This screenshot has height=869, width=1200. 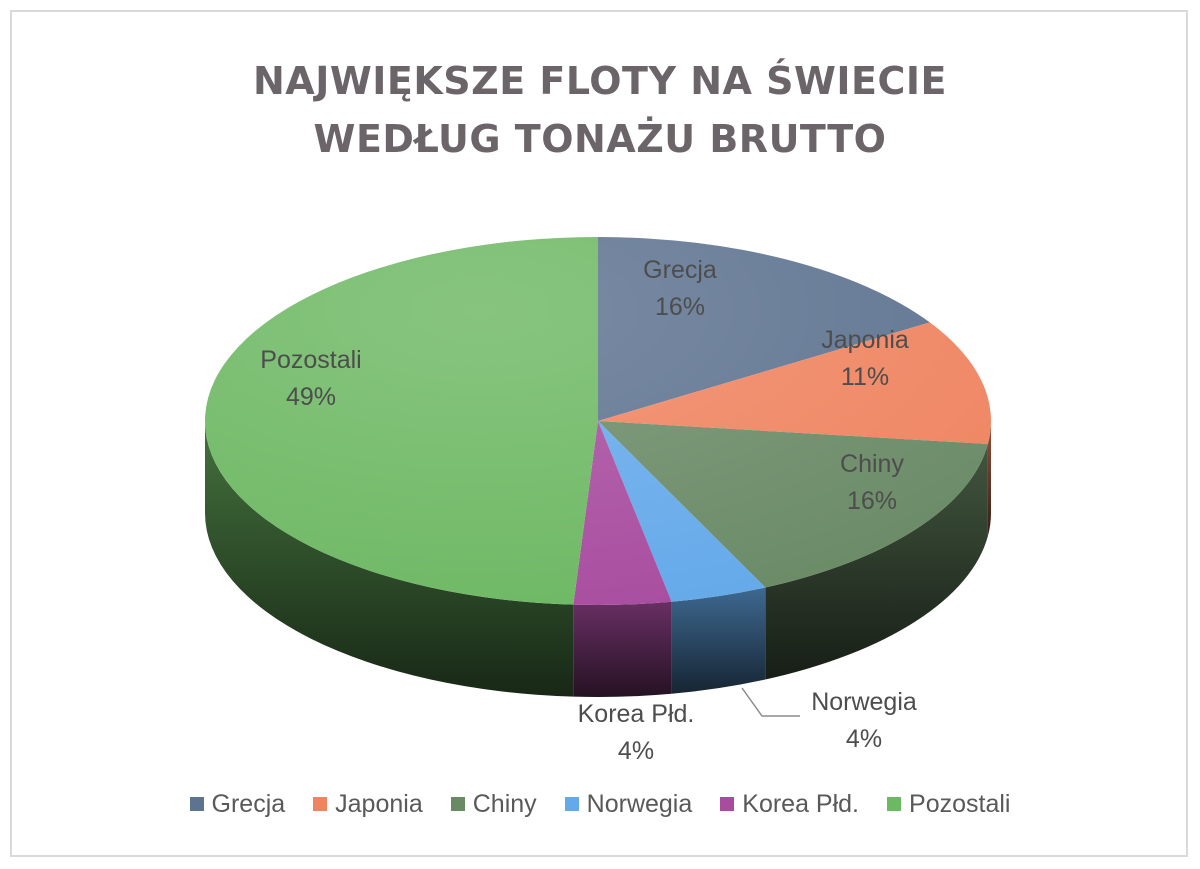 What do you see at coordinates (865, 340) in the screenshot?
I see `data-label-category: Japonia` at bounding box center [865, 340].